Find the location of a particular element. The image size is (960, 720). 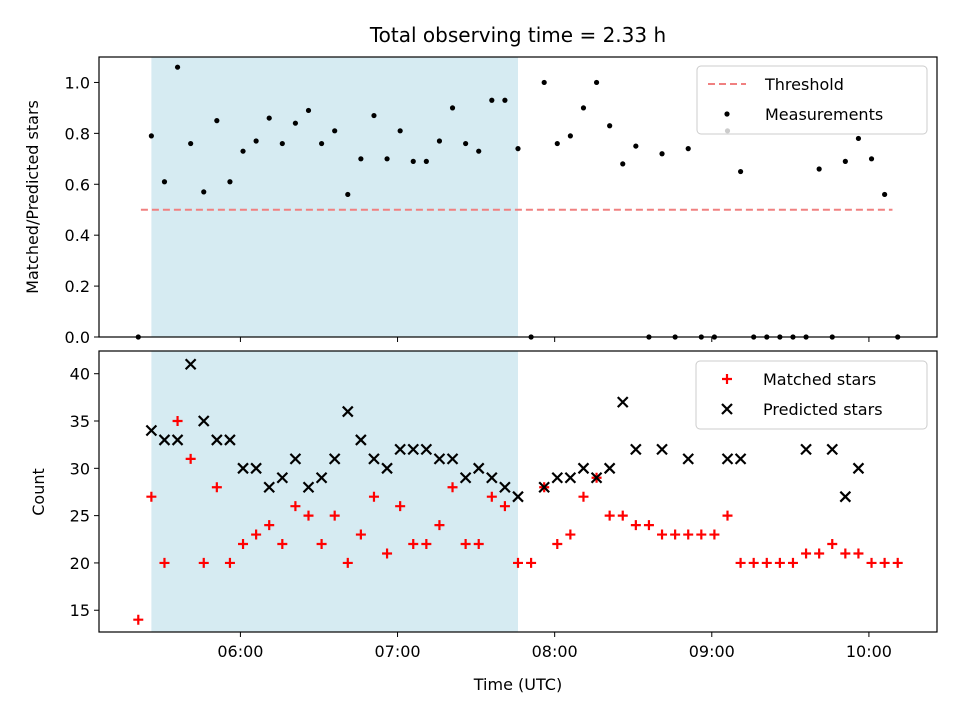

top-y-tick-label: 0.6 is located at coordinates (77, 184).